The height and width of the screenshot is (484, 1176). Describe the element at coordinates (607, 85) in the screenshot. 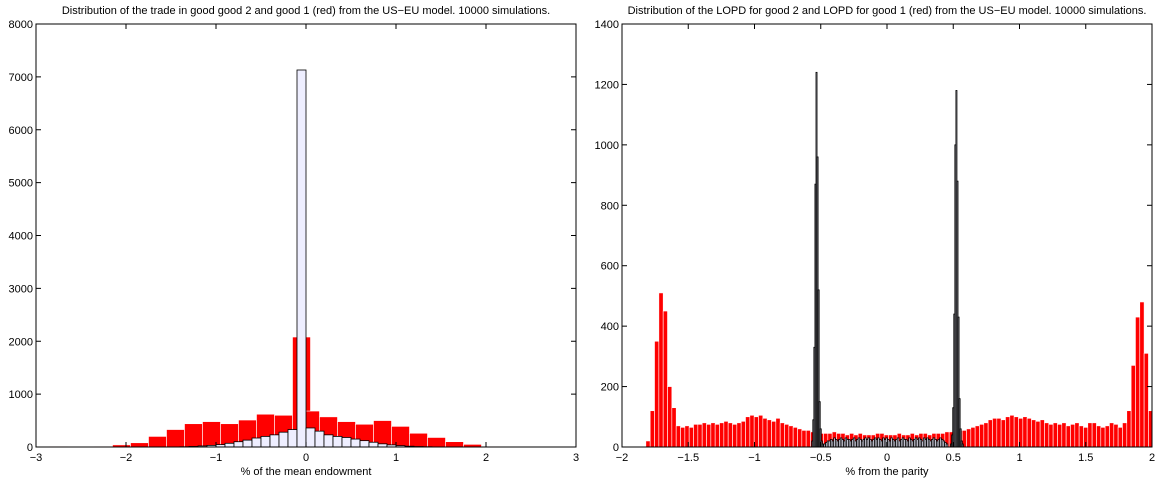

I see `y-tick-label: 1200` at that location.